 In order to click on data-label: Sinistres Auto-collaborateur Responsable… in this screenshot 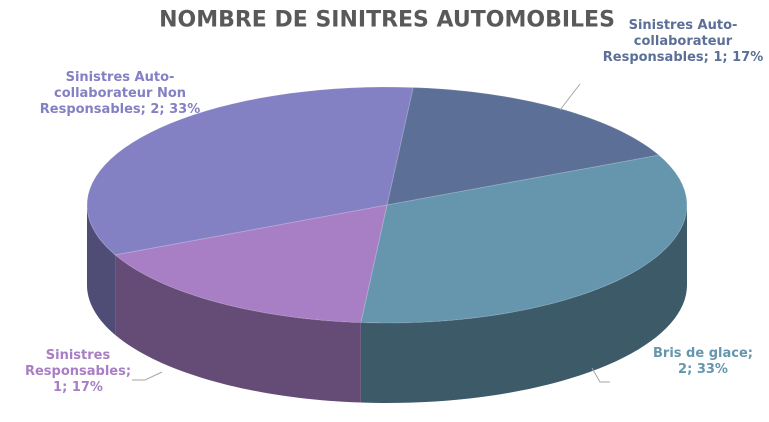, I will do `click(683, 41)`.